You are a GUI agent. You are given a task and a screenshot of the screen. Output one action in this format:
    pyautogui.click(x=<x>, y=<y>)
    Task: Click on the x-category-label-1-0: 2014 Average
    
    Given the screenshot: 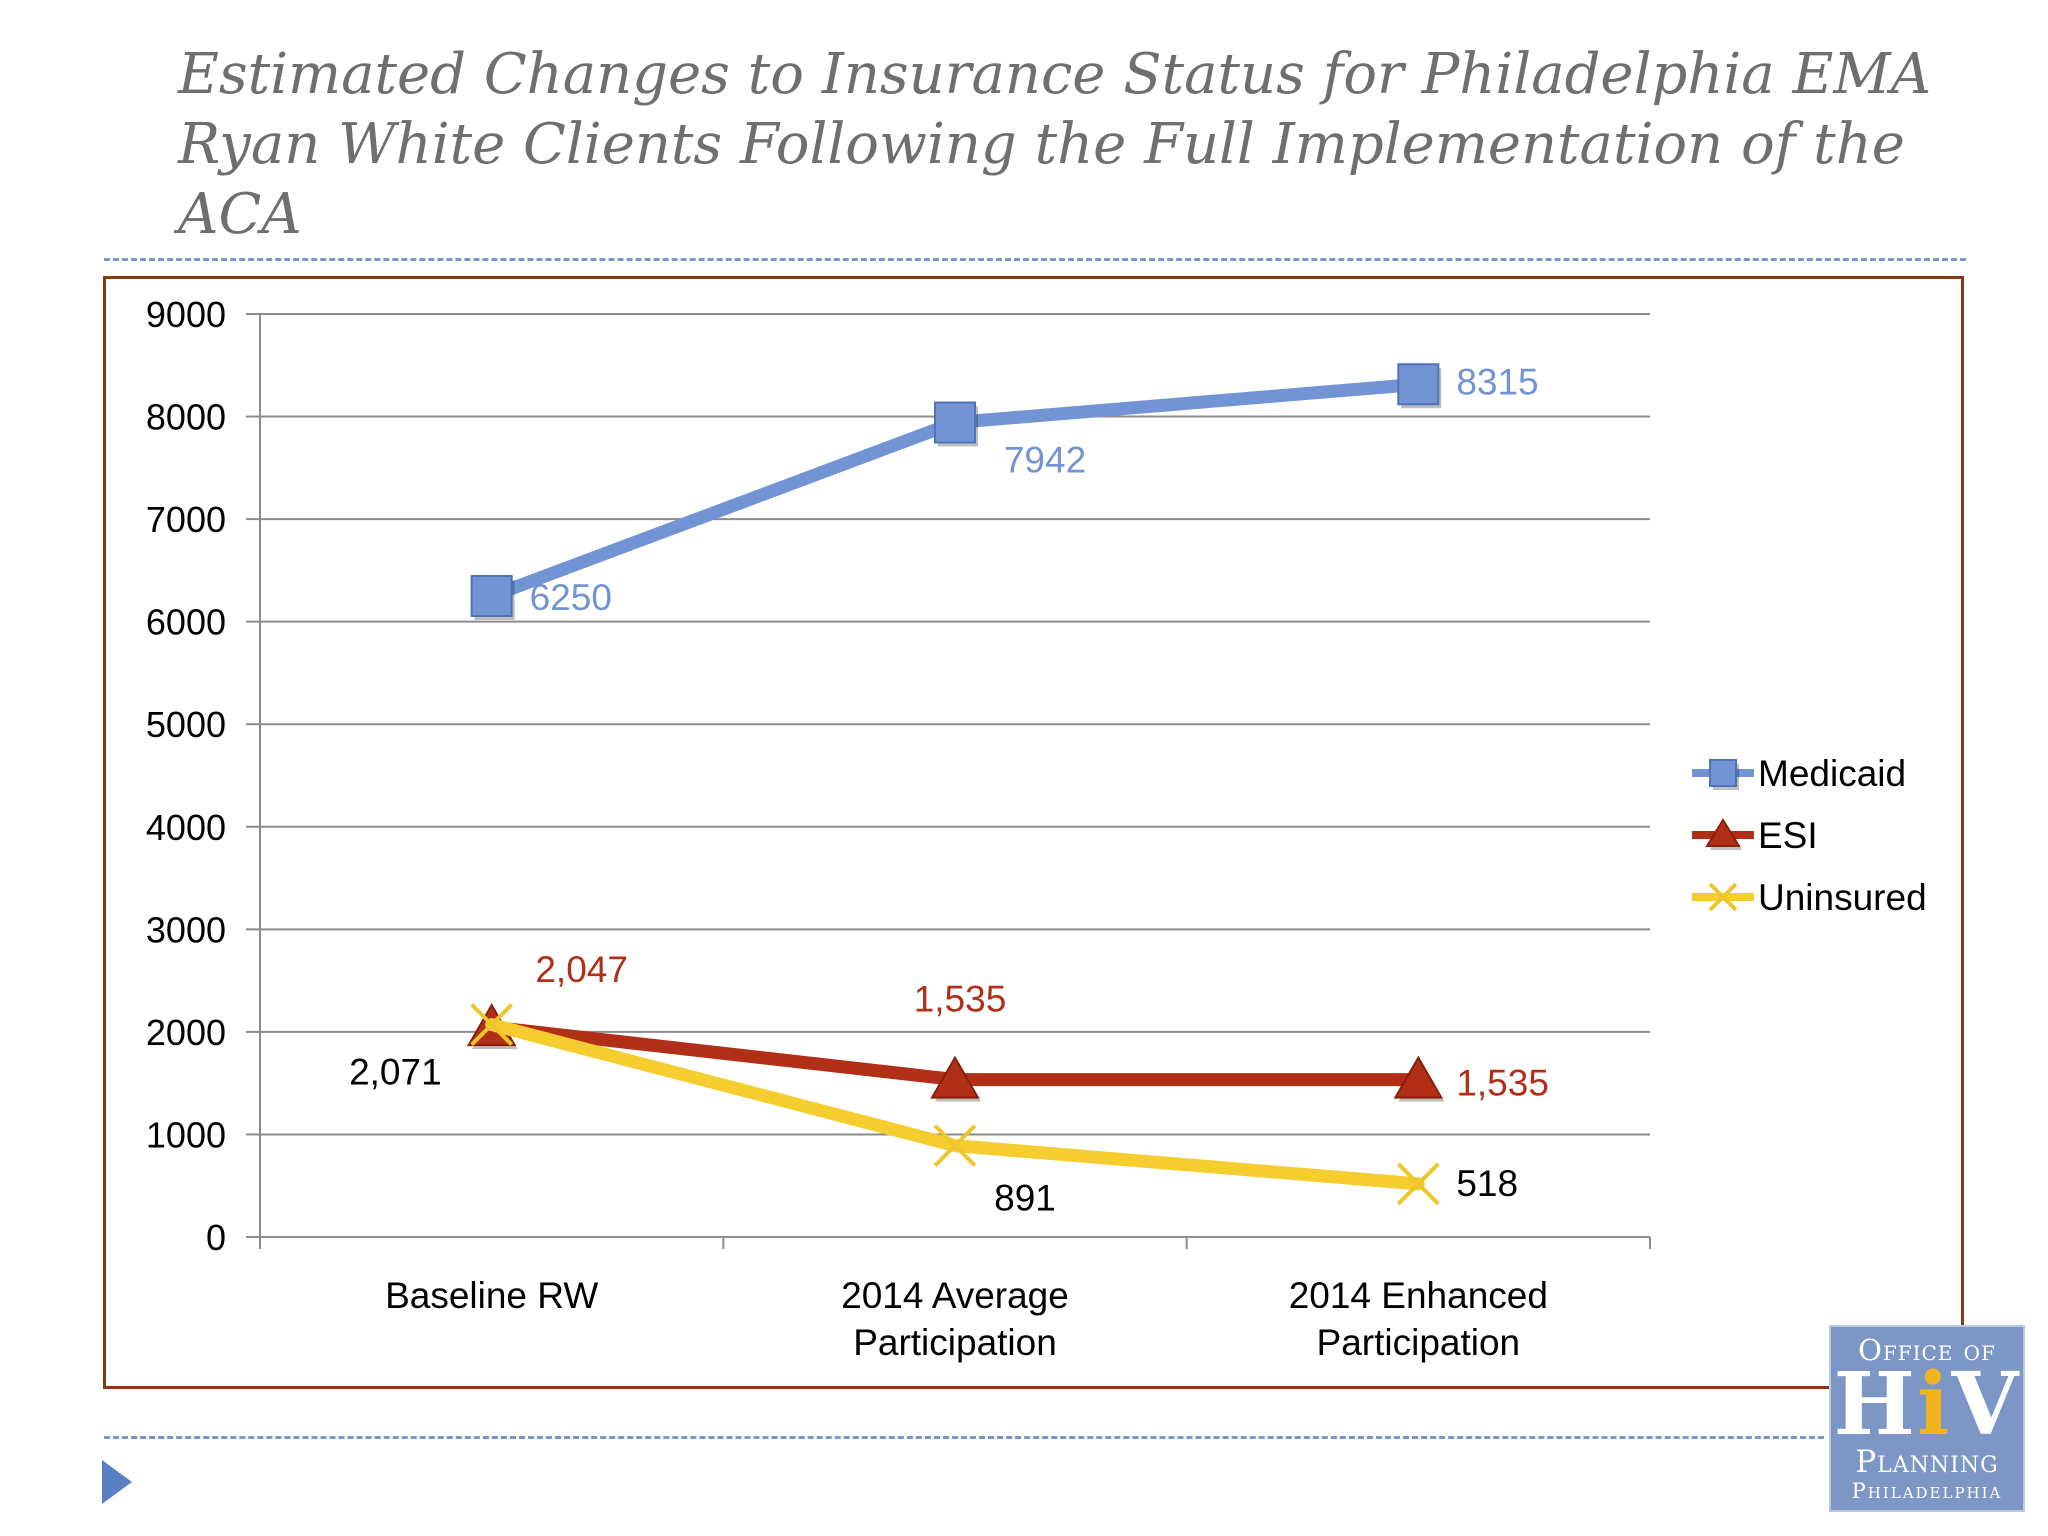 What is the action you would take?
    pyautogui.click(x=955, y=1295)
    